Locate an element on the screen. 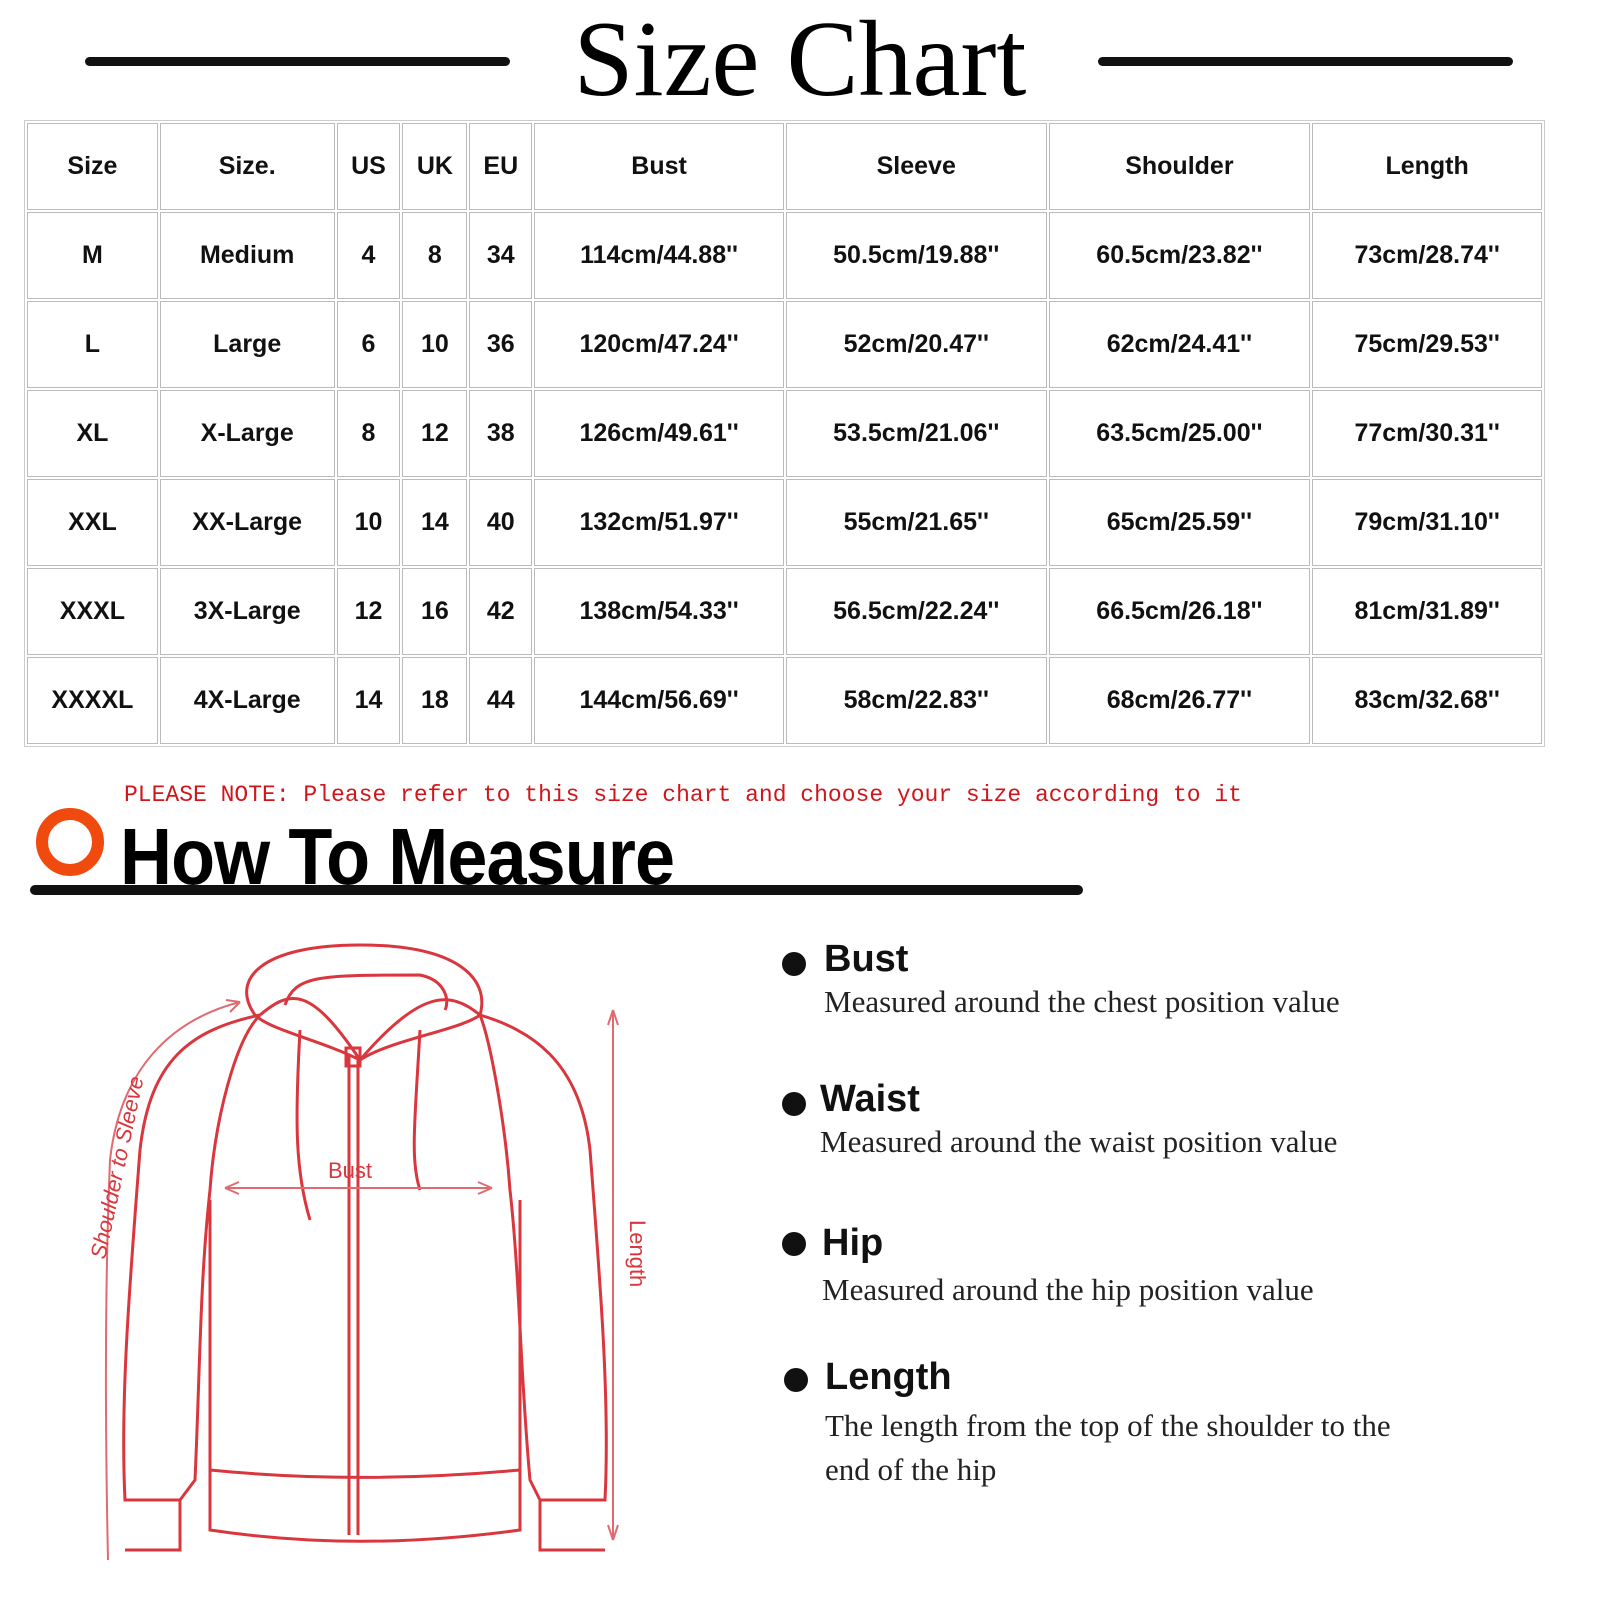 The height and width of the screenshot is (1600, 1600). table-cell: 56.5cm/22.24'' is located at coordinates (916, 611).